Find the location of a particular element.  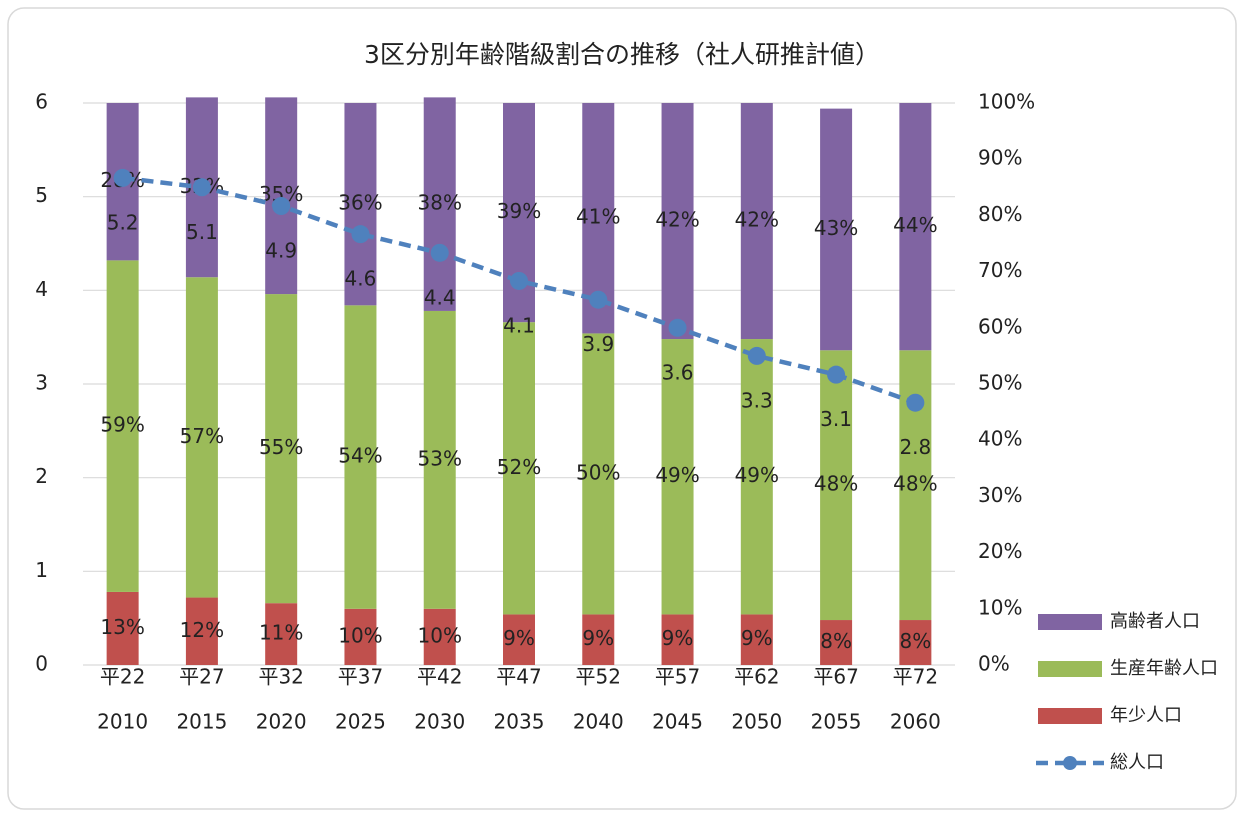

x-tick-label: 平57 is located at coordinates (677, 677).